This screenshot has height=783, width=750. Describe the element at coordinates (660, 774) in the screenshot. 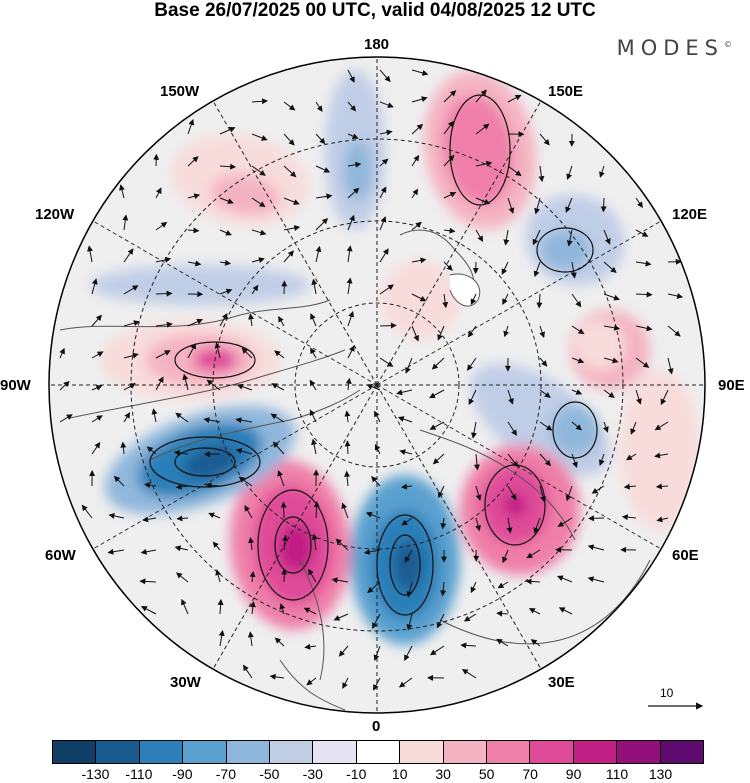

I see `colorbar-tick-label: 130` at that location.